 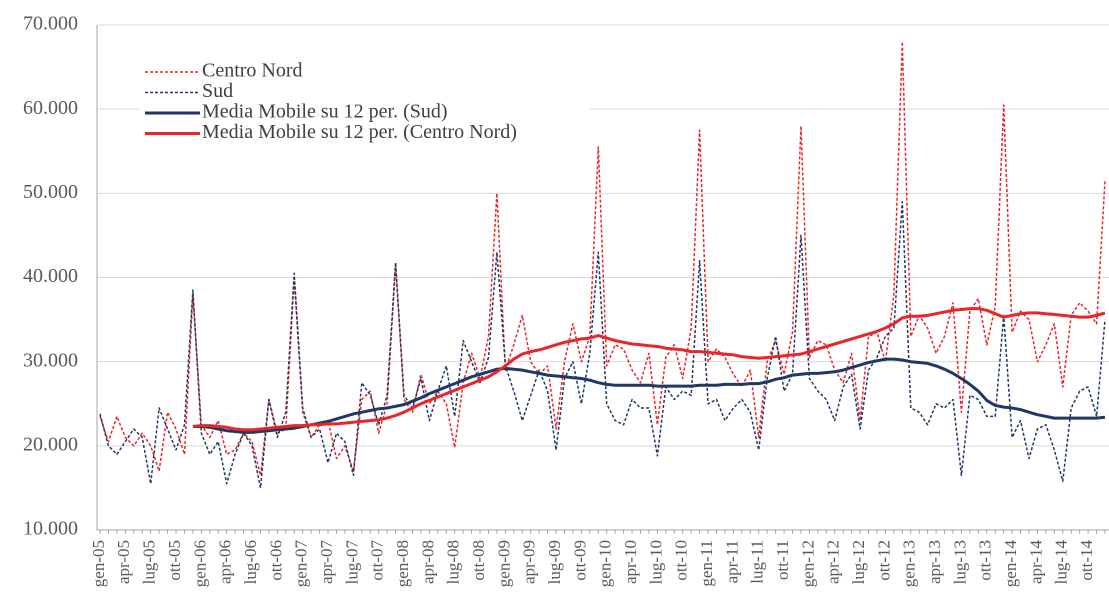 I want to click on y-tick-label: 20.000, so click(x=50, y=444).